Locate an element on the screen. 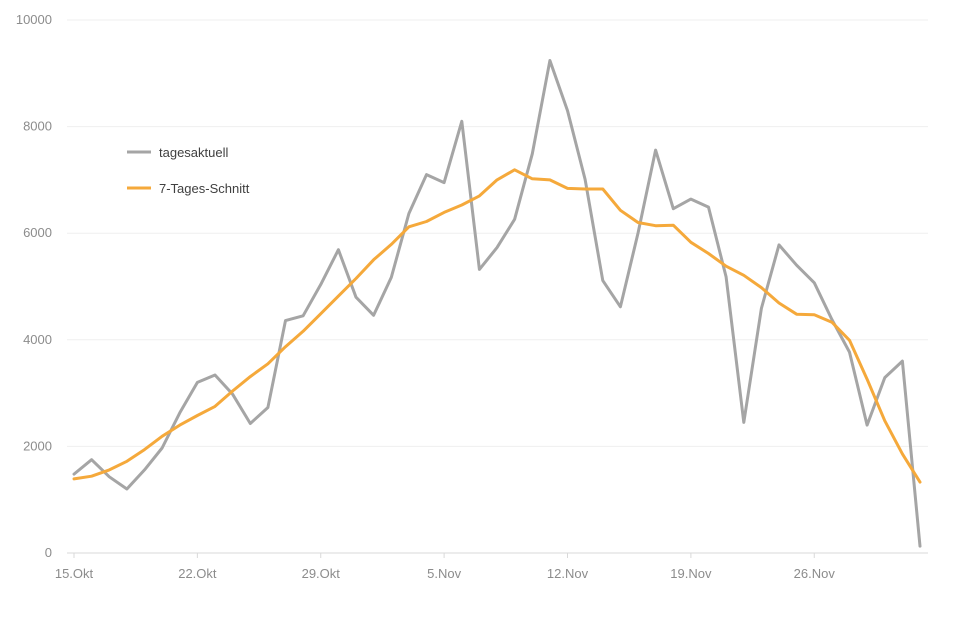 The image size is (960, 620). y-tick-label: 0 is located at coordinates (48, 552).